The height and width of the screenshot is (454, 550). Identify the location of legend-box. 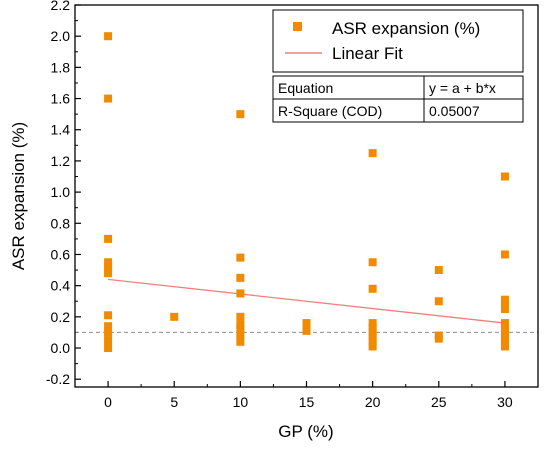
(398, 41).